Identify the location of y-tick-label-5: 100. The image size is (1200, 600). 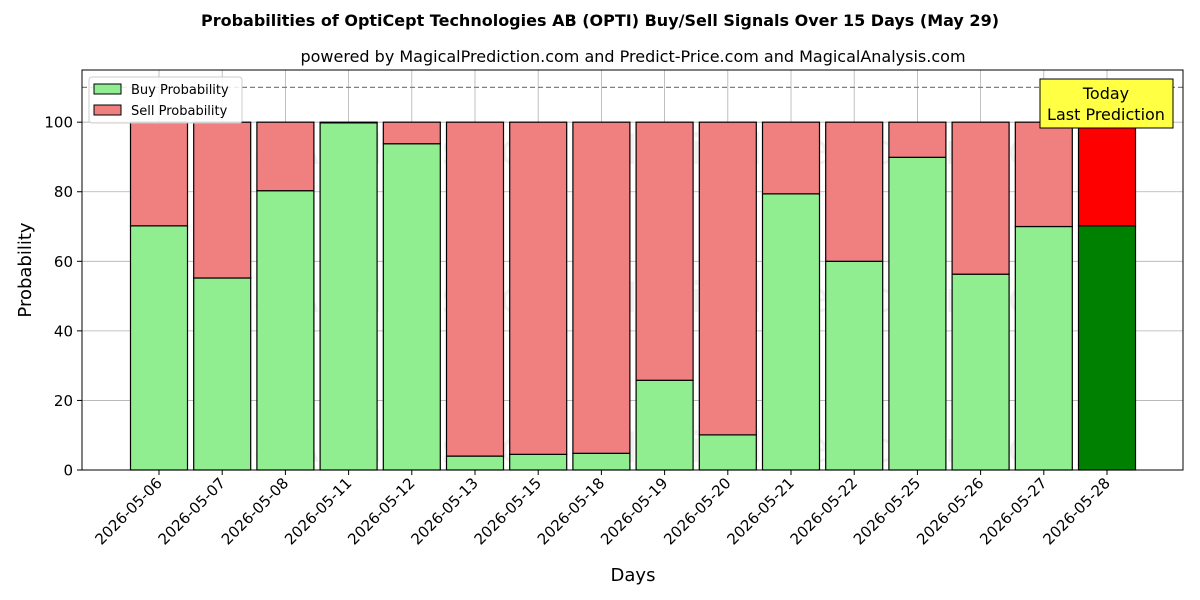
(58, 123).